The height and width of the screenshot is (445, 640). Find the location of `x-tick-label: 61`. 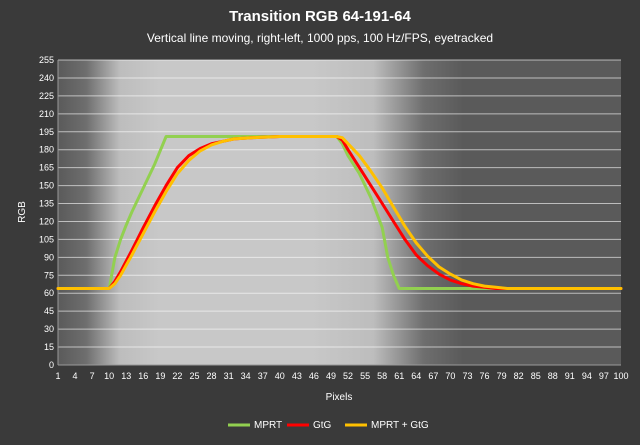

x-tick-label: 61 is located at coordinates (399, 376).